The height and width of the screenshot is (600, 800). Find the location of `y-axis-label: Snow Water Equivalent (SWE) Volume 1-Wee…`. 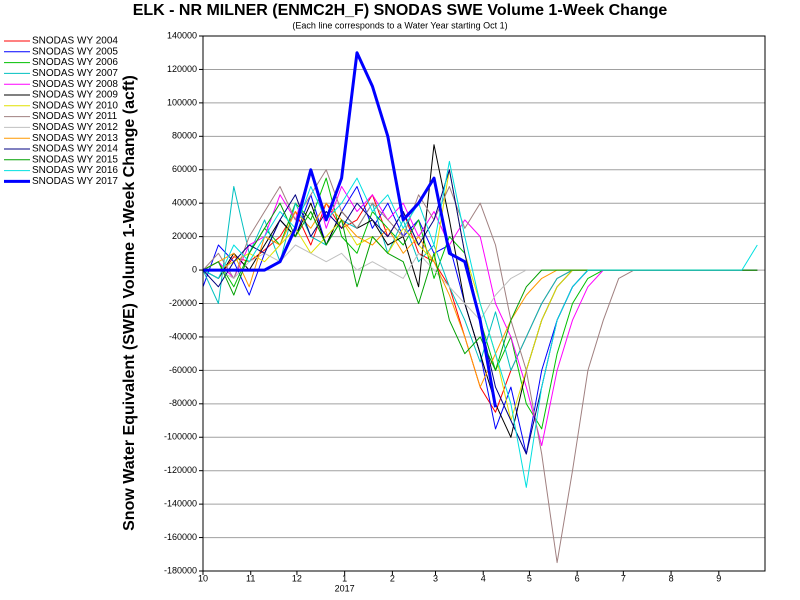

y-axis-label: Snow Water Equivalent (SWE) Volume 1-Wee… is located at coordinates (129, 303).